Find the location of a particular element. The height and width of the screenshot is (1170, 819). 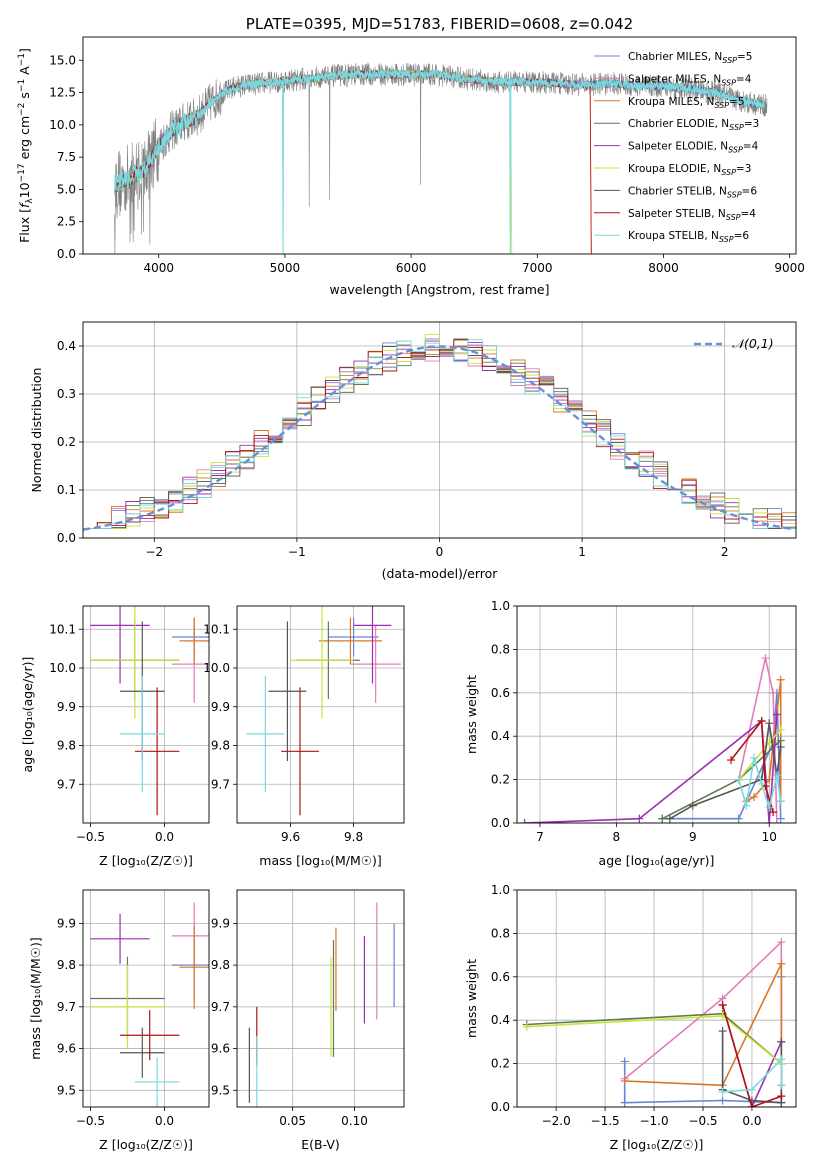

weight_vs_Z-xtick-label: −2.0 is located at coordinates (556, 1121).